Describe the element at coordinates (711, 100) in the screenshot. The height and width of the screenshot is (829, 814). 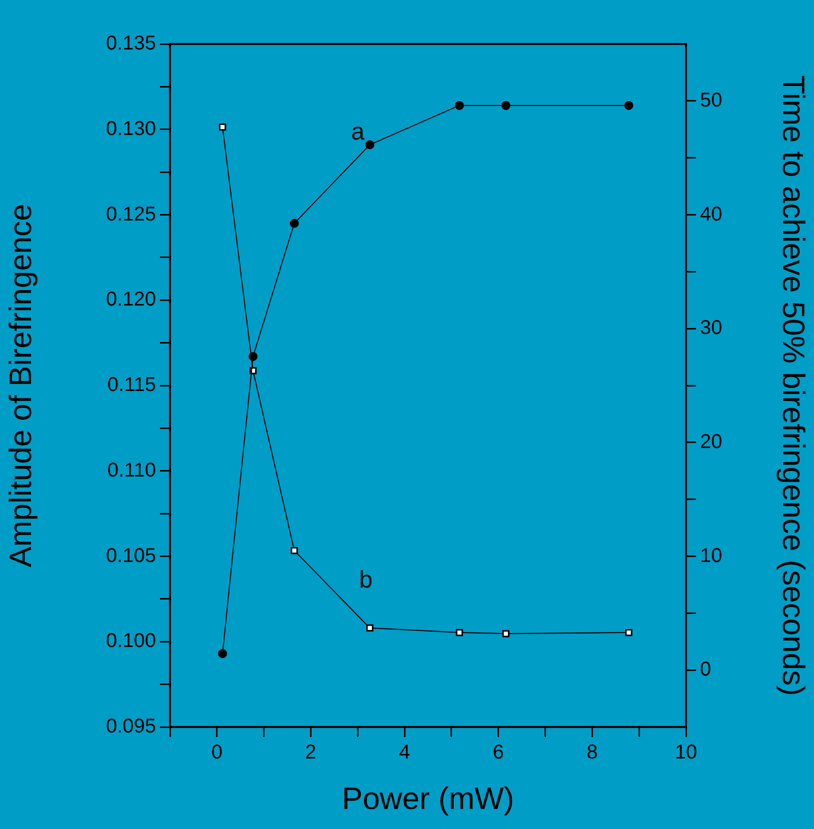
I see `y2-tick-label: 50` at that location.